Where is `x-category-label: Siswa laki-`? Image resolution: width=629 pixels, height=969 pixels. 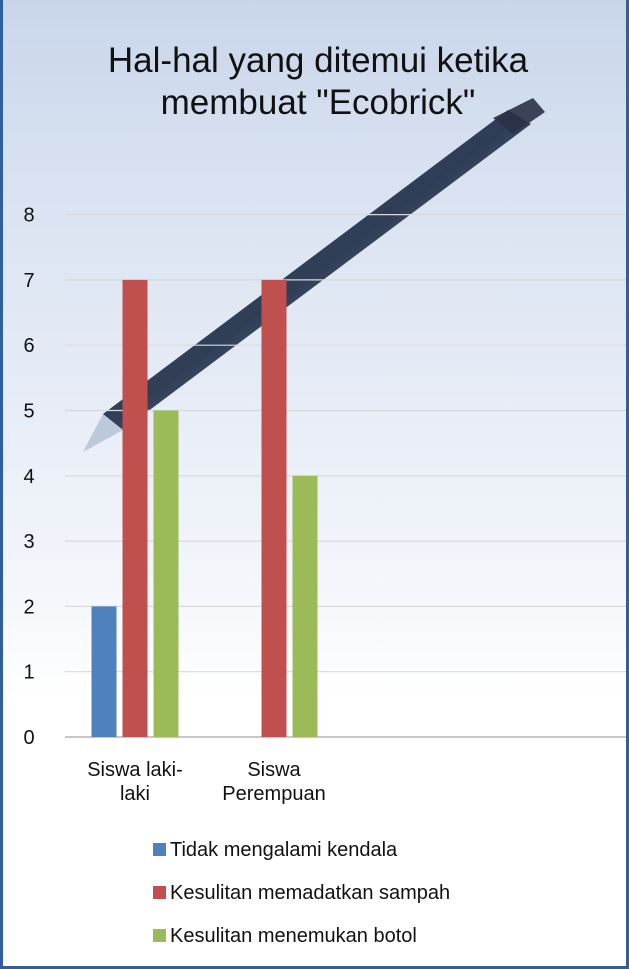
x-category-label: Siswa laki- is located at coordinates (135, 770).